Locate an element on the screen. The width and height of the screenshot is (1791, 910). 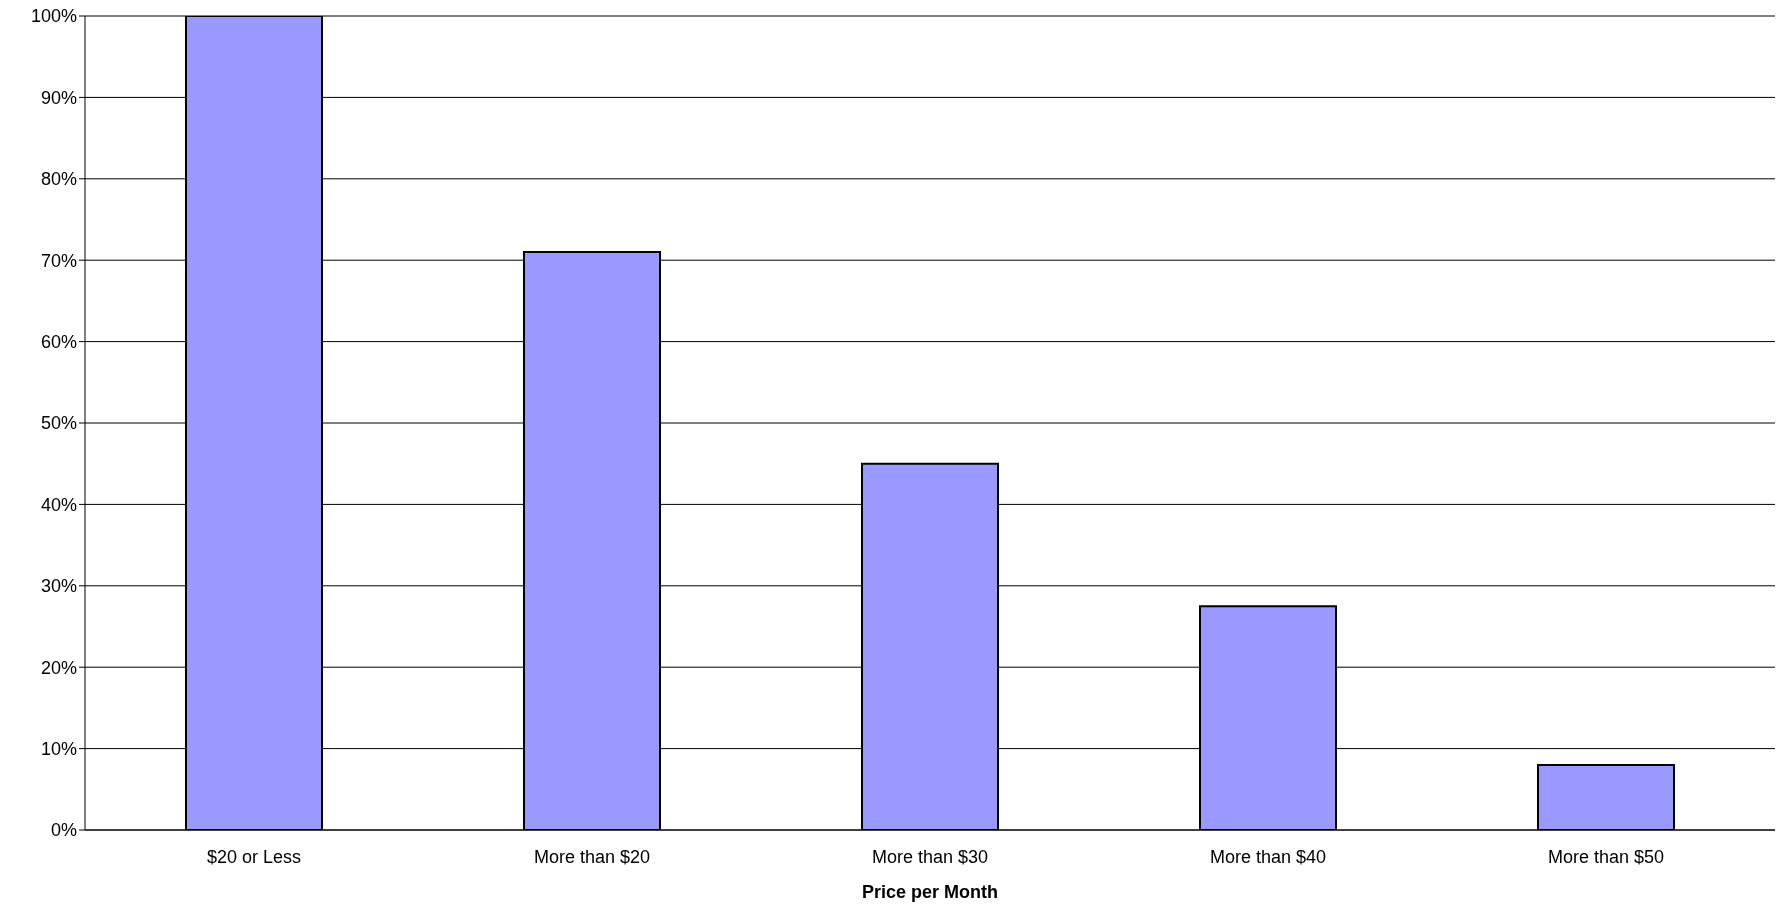
y-tick-label: 80% is located at coordinates (58, 179).